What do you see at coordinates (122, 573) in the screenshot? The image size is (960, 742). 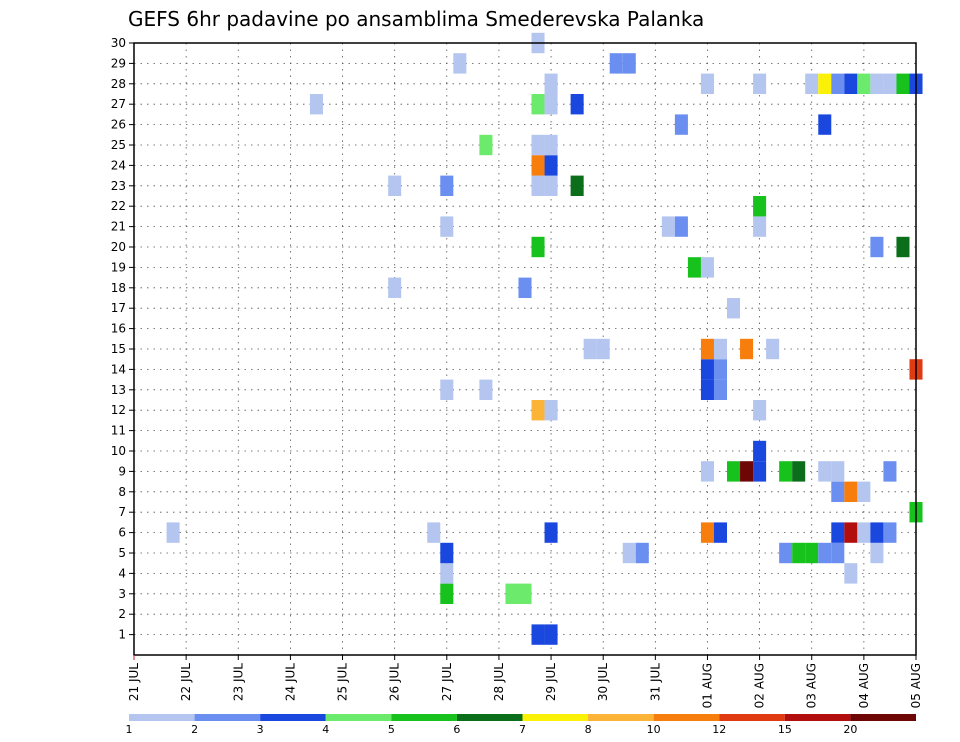 I see `y-tick-label: 4` at bounding box center [122, 573].